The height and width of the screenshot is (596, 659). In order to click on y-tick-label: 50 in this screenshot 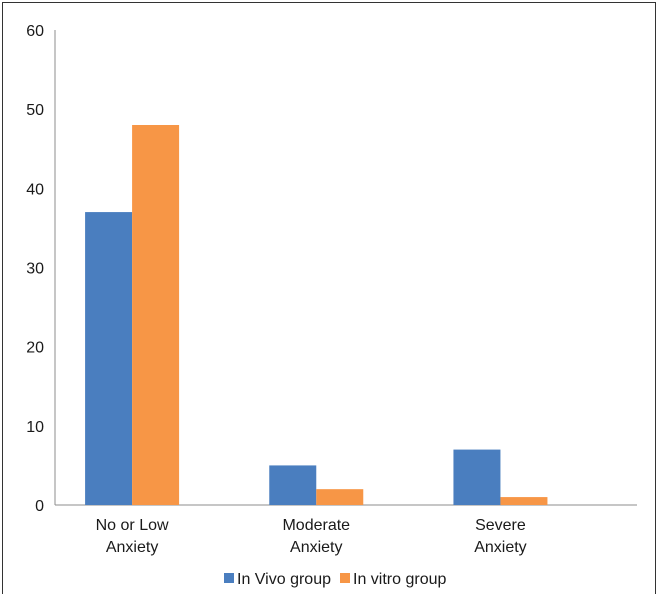, I will do `click(35, 110)`.